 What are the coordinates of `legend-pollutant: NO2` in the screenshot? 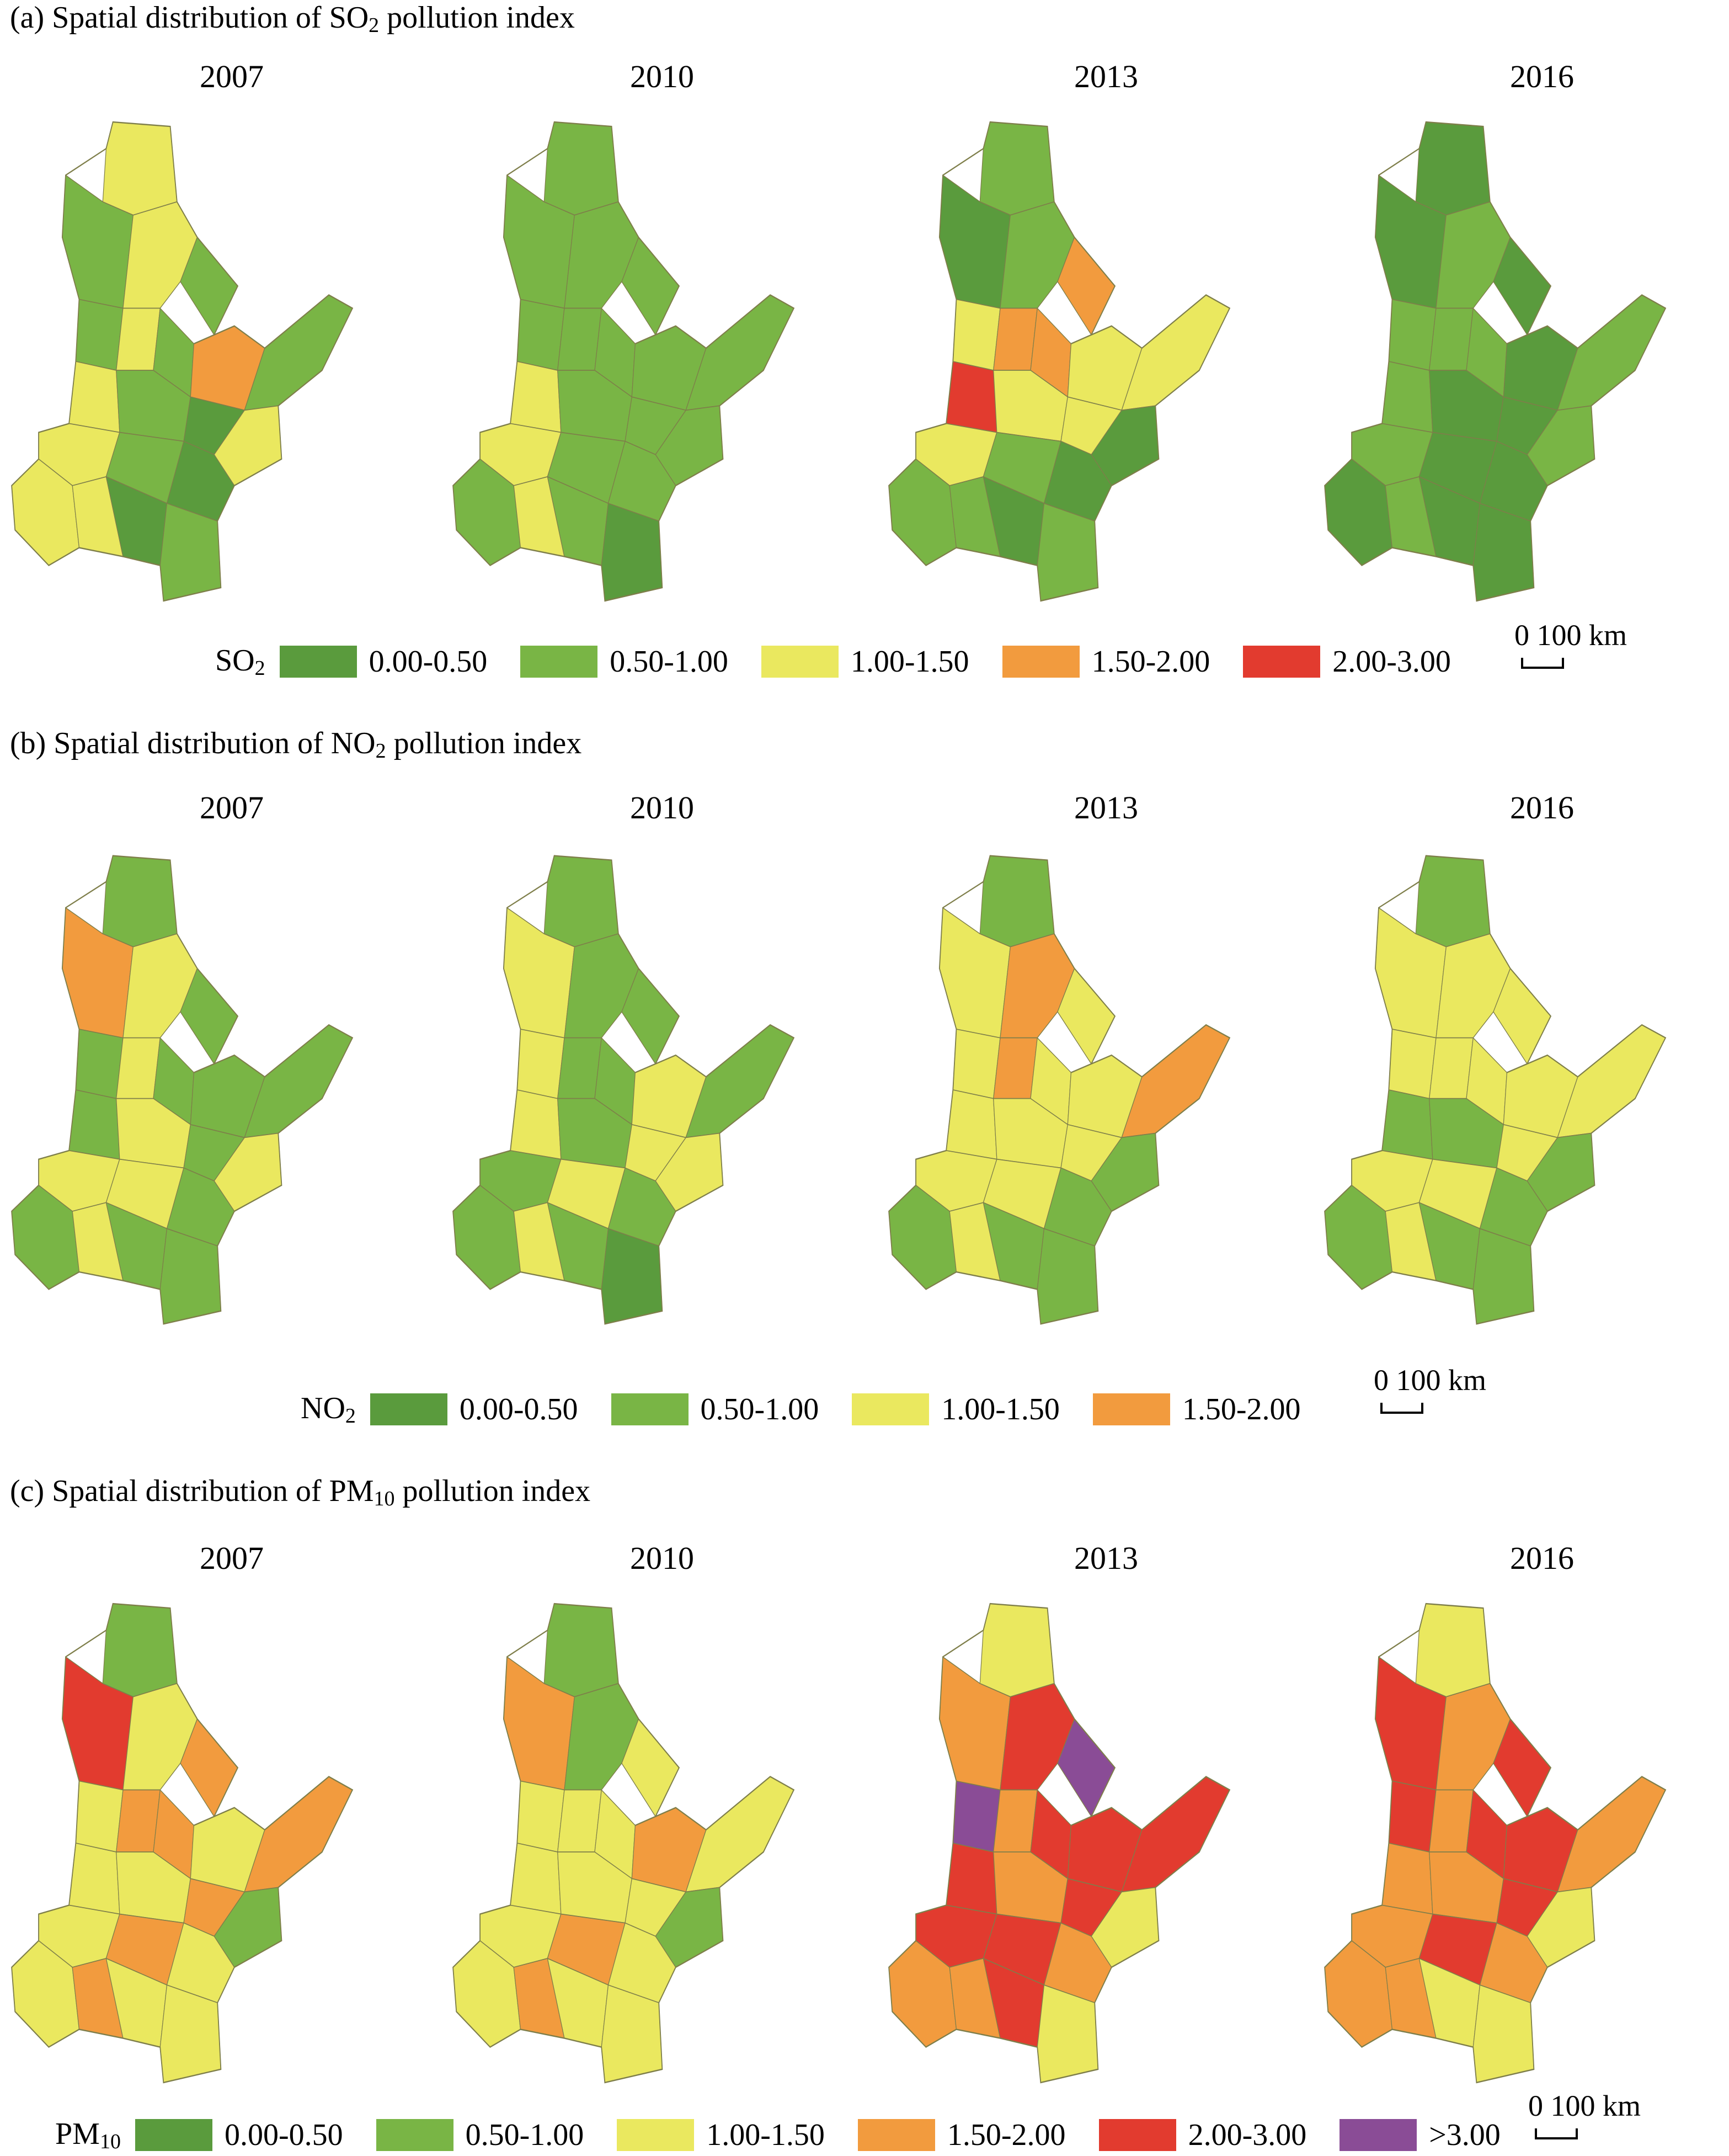 It's located at (328, 1409).